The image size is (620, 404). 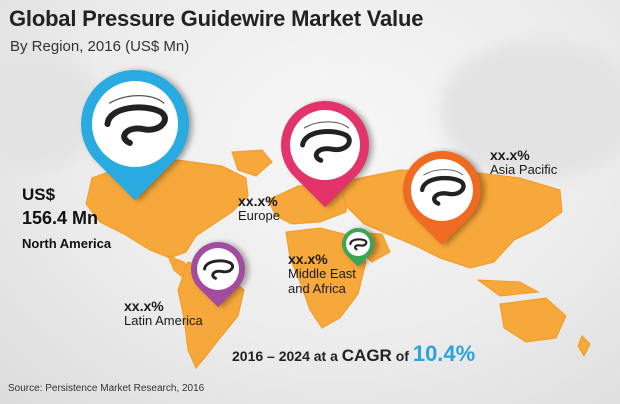 I want to click on north-america-currency: US$, so click(x=39, y=194).